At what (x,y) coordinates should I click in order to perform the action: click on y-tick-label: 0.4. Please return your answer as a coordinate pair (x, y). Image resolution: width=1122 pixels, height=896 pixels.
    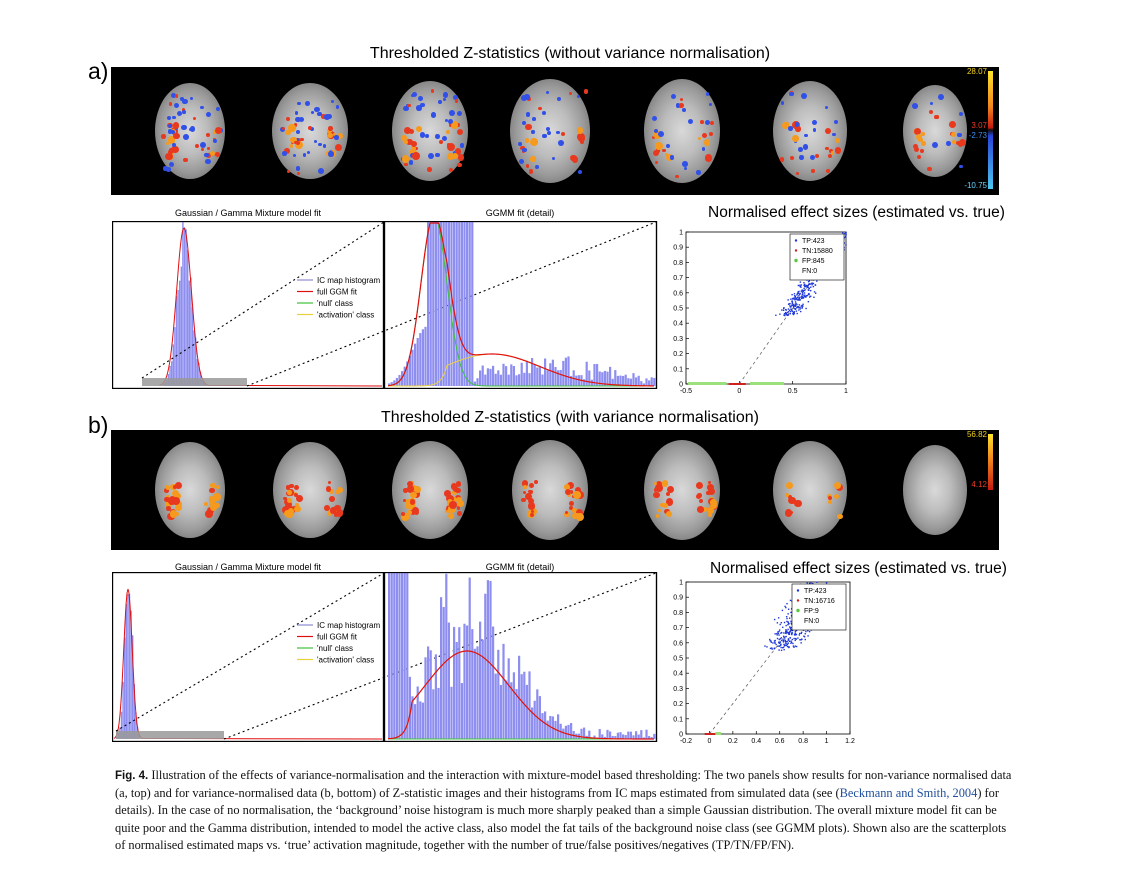
    Looking at the image, I should click on (678, 674).